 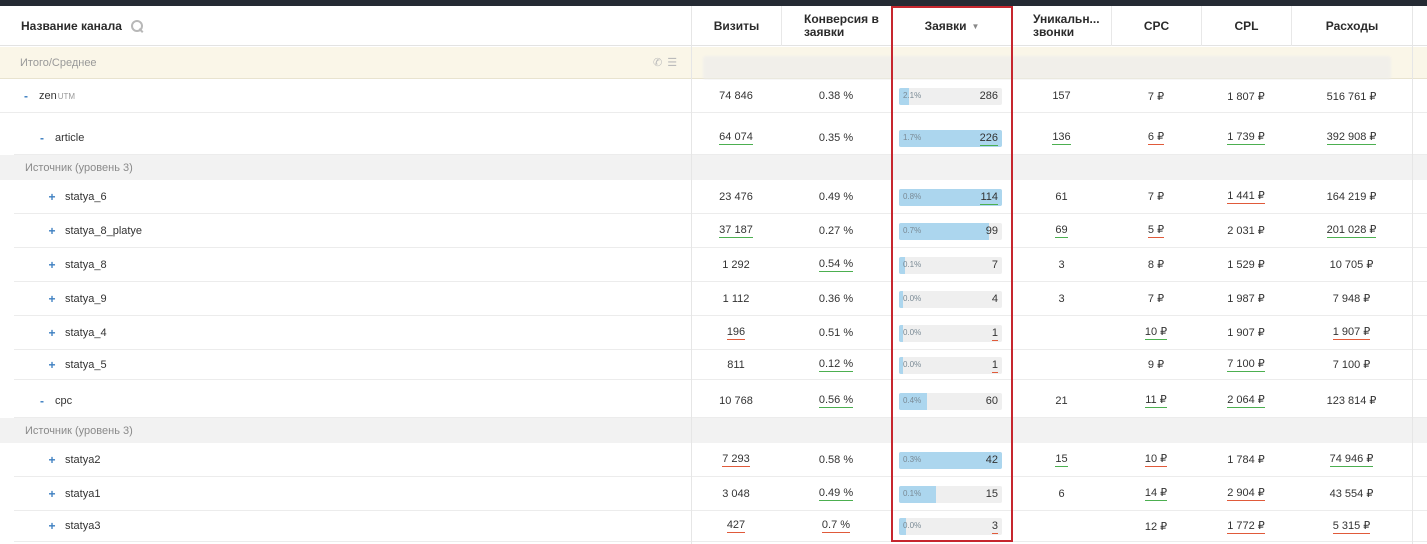 I want to click on table-row: + statya3 427 0.7 % 12 ₽ 1 772 ₽ 5 315 ₽ 0.0% 3, so click(x=720, y=526).